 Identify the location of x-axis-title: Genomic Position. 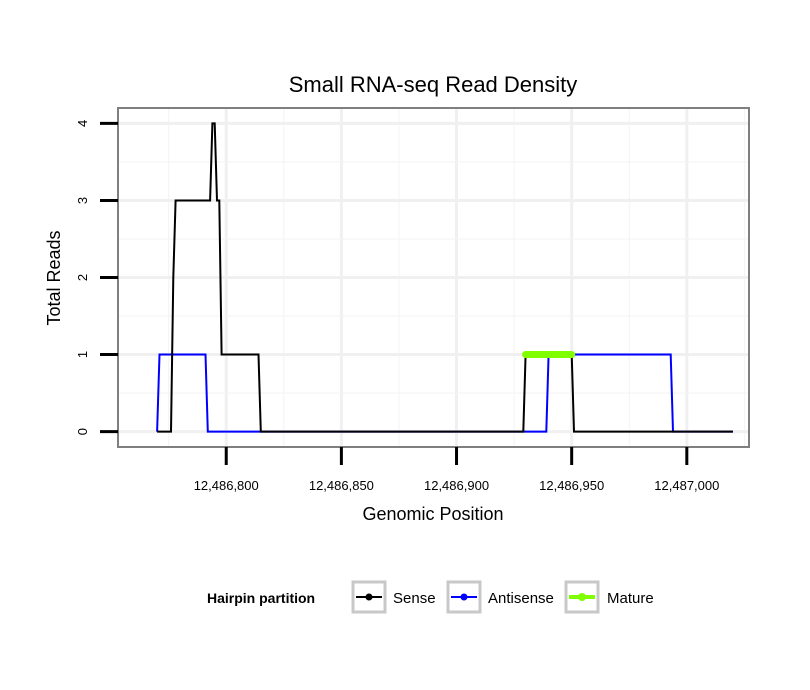
(432, 514).